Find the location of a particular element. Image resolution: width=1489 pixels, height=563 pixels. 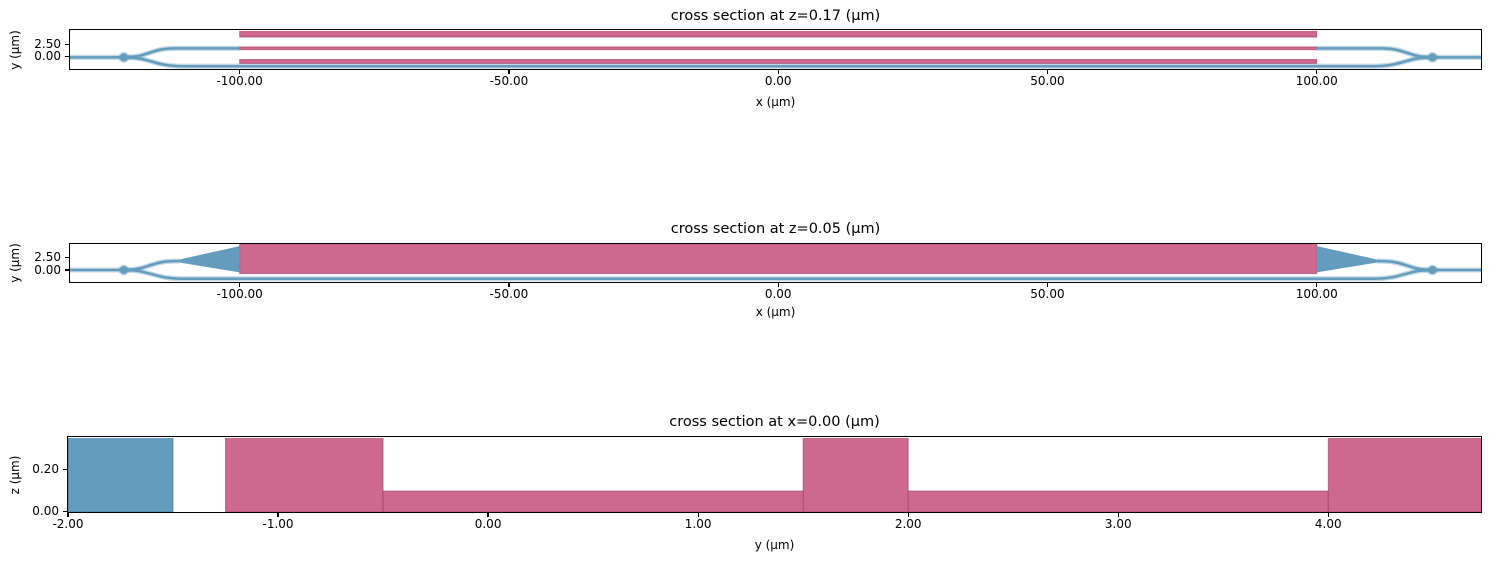

plot-title: cross section at x=0.00 (μm) is located at coordinates (774, 422).